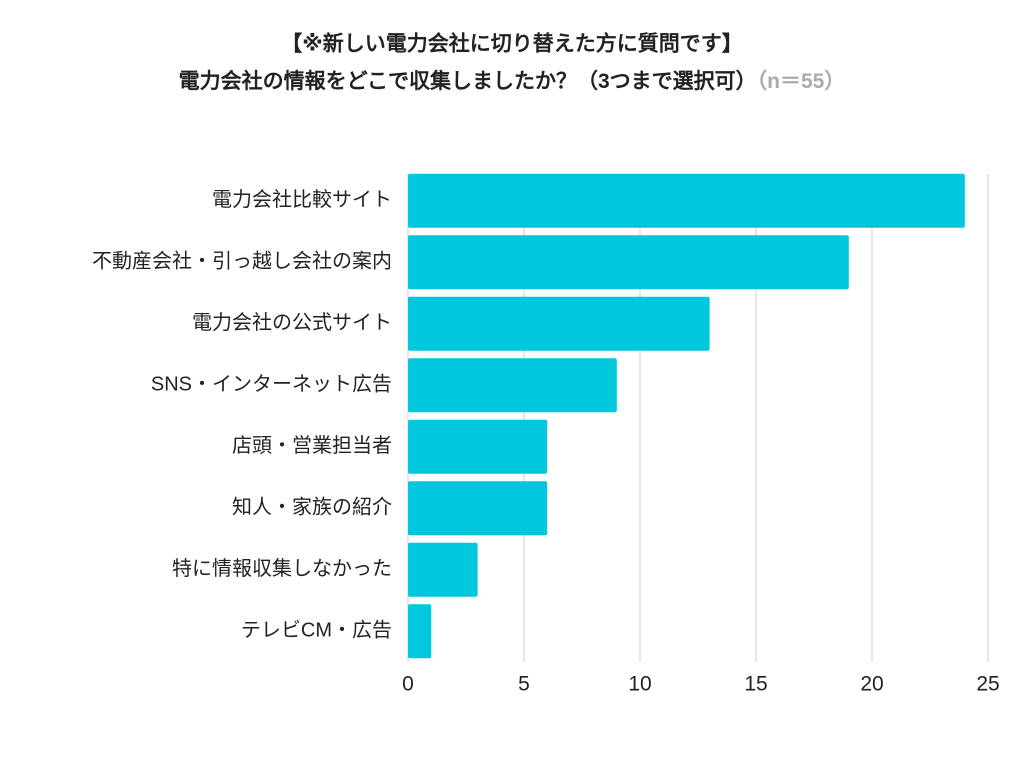  Describe the element at coordinates (511, 44) in the screenshot. I see `chart-title: 【※新しい電力会社に切り替えた方に質問です】` at that location.